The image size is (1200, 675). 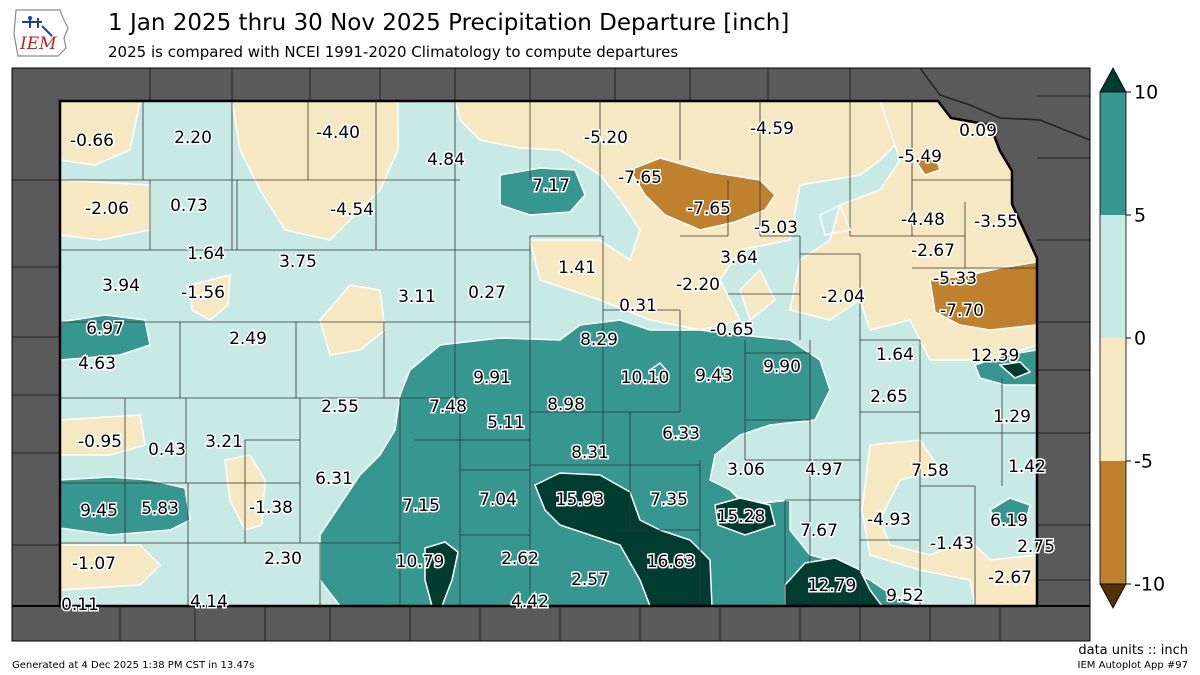 What do you see at coordinates (1140, 216) in the screenshot?
I see `colorbar-tick: 5` at bounding box center [1140, 216].